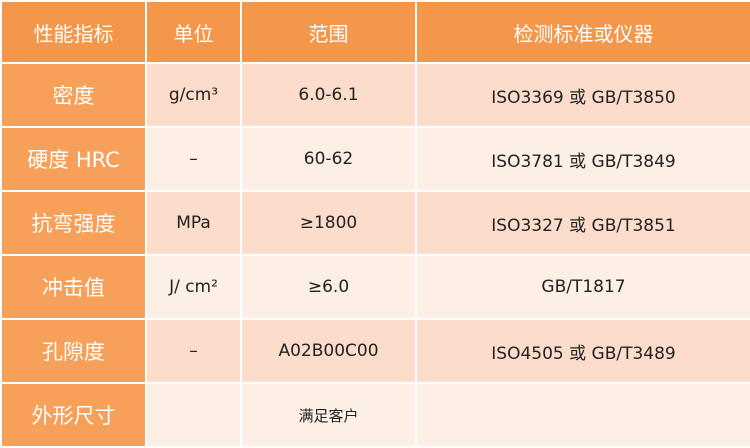 This screenshot has width=750, height=448. What do you see at coordinates (582, 223) in the screenshot?
I see `table-cell: ISO3327 或 GB/T3851` at bounding box center [582, 223].